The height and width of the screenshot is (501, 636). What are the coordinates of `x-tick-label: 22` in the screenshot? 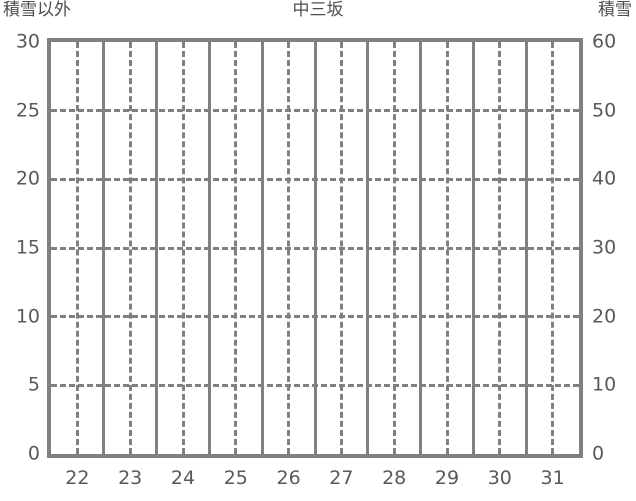 It's located at (77, 478).